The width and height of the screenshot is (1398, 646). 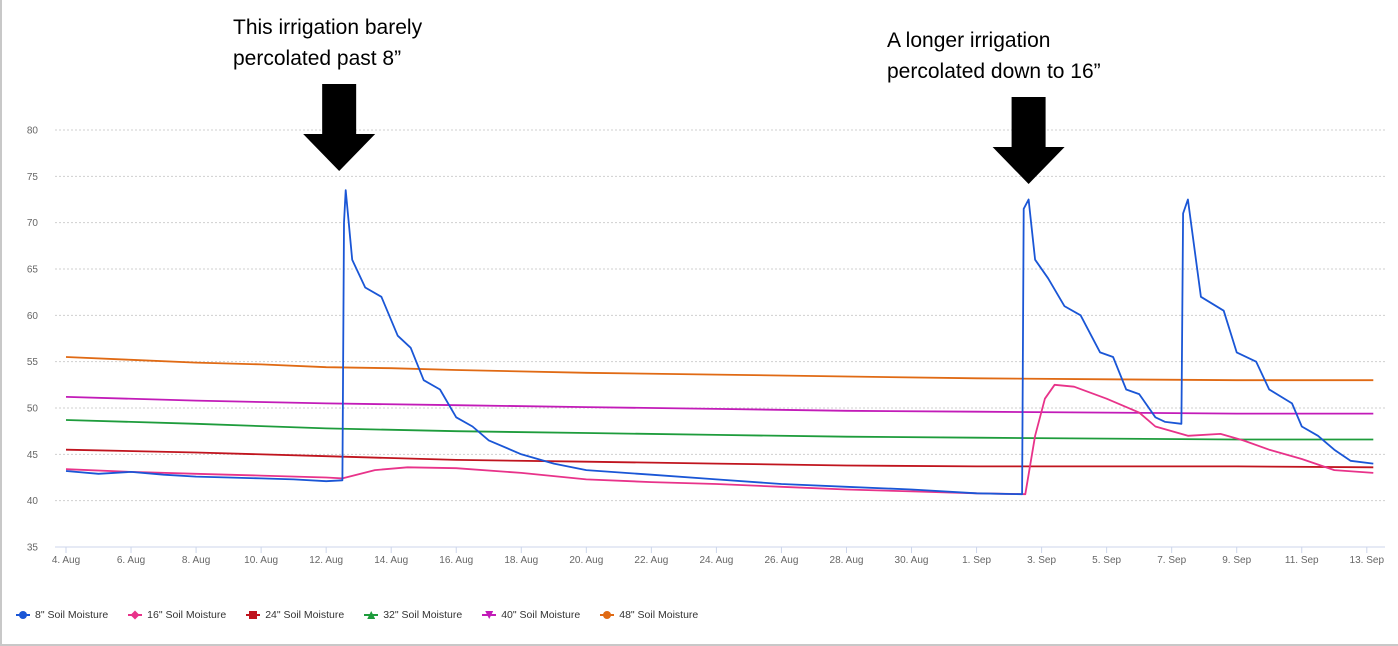 I want to click on x-tick-label: 20. Aug, so click(x=586, y=560).